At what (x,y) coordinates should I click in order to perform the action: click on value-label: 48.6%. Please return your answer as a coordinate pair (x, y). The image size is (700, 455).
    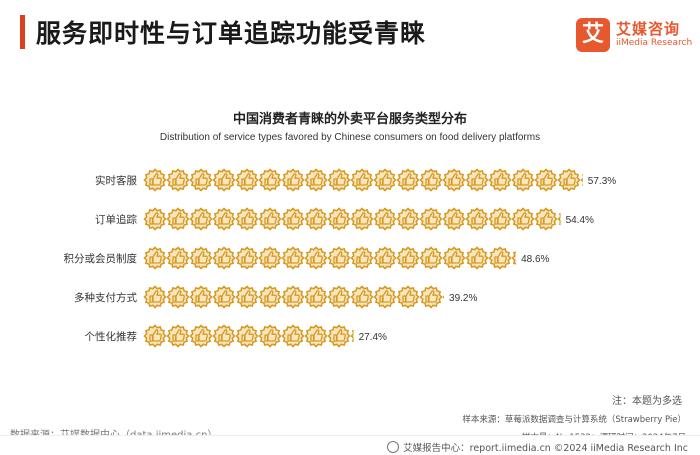
    Looking at the image, I should click on (535, 259).